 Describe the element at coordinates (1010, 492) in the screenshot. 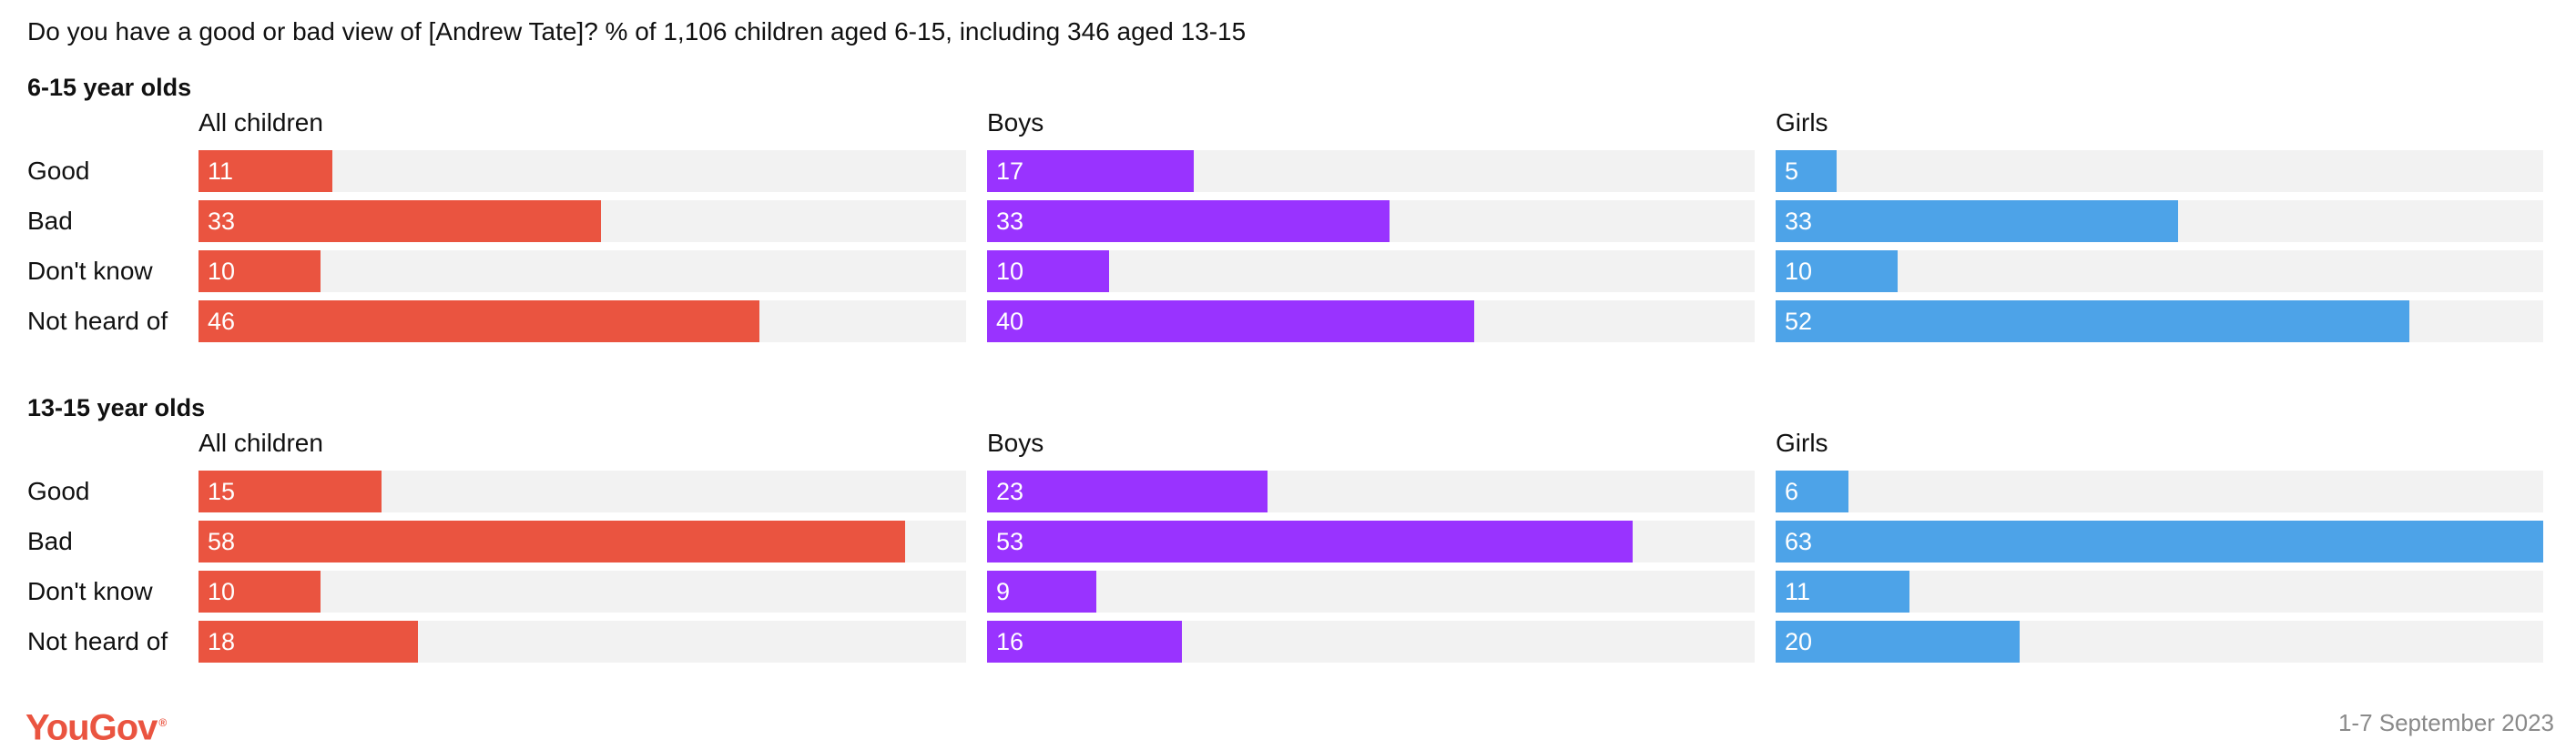

I see `bar-value-label: 23` at that location.